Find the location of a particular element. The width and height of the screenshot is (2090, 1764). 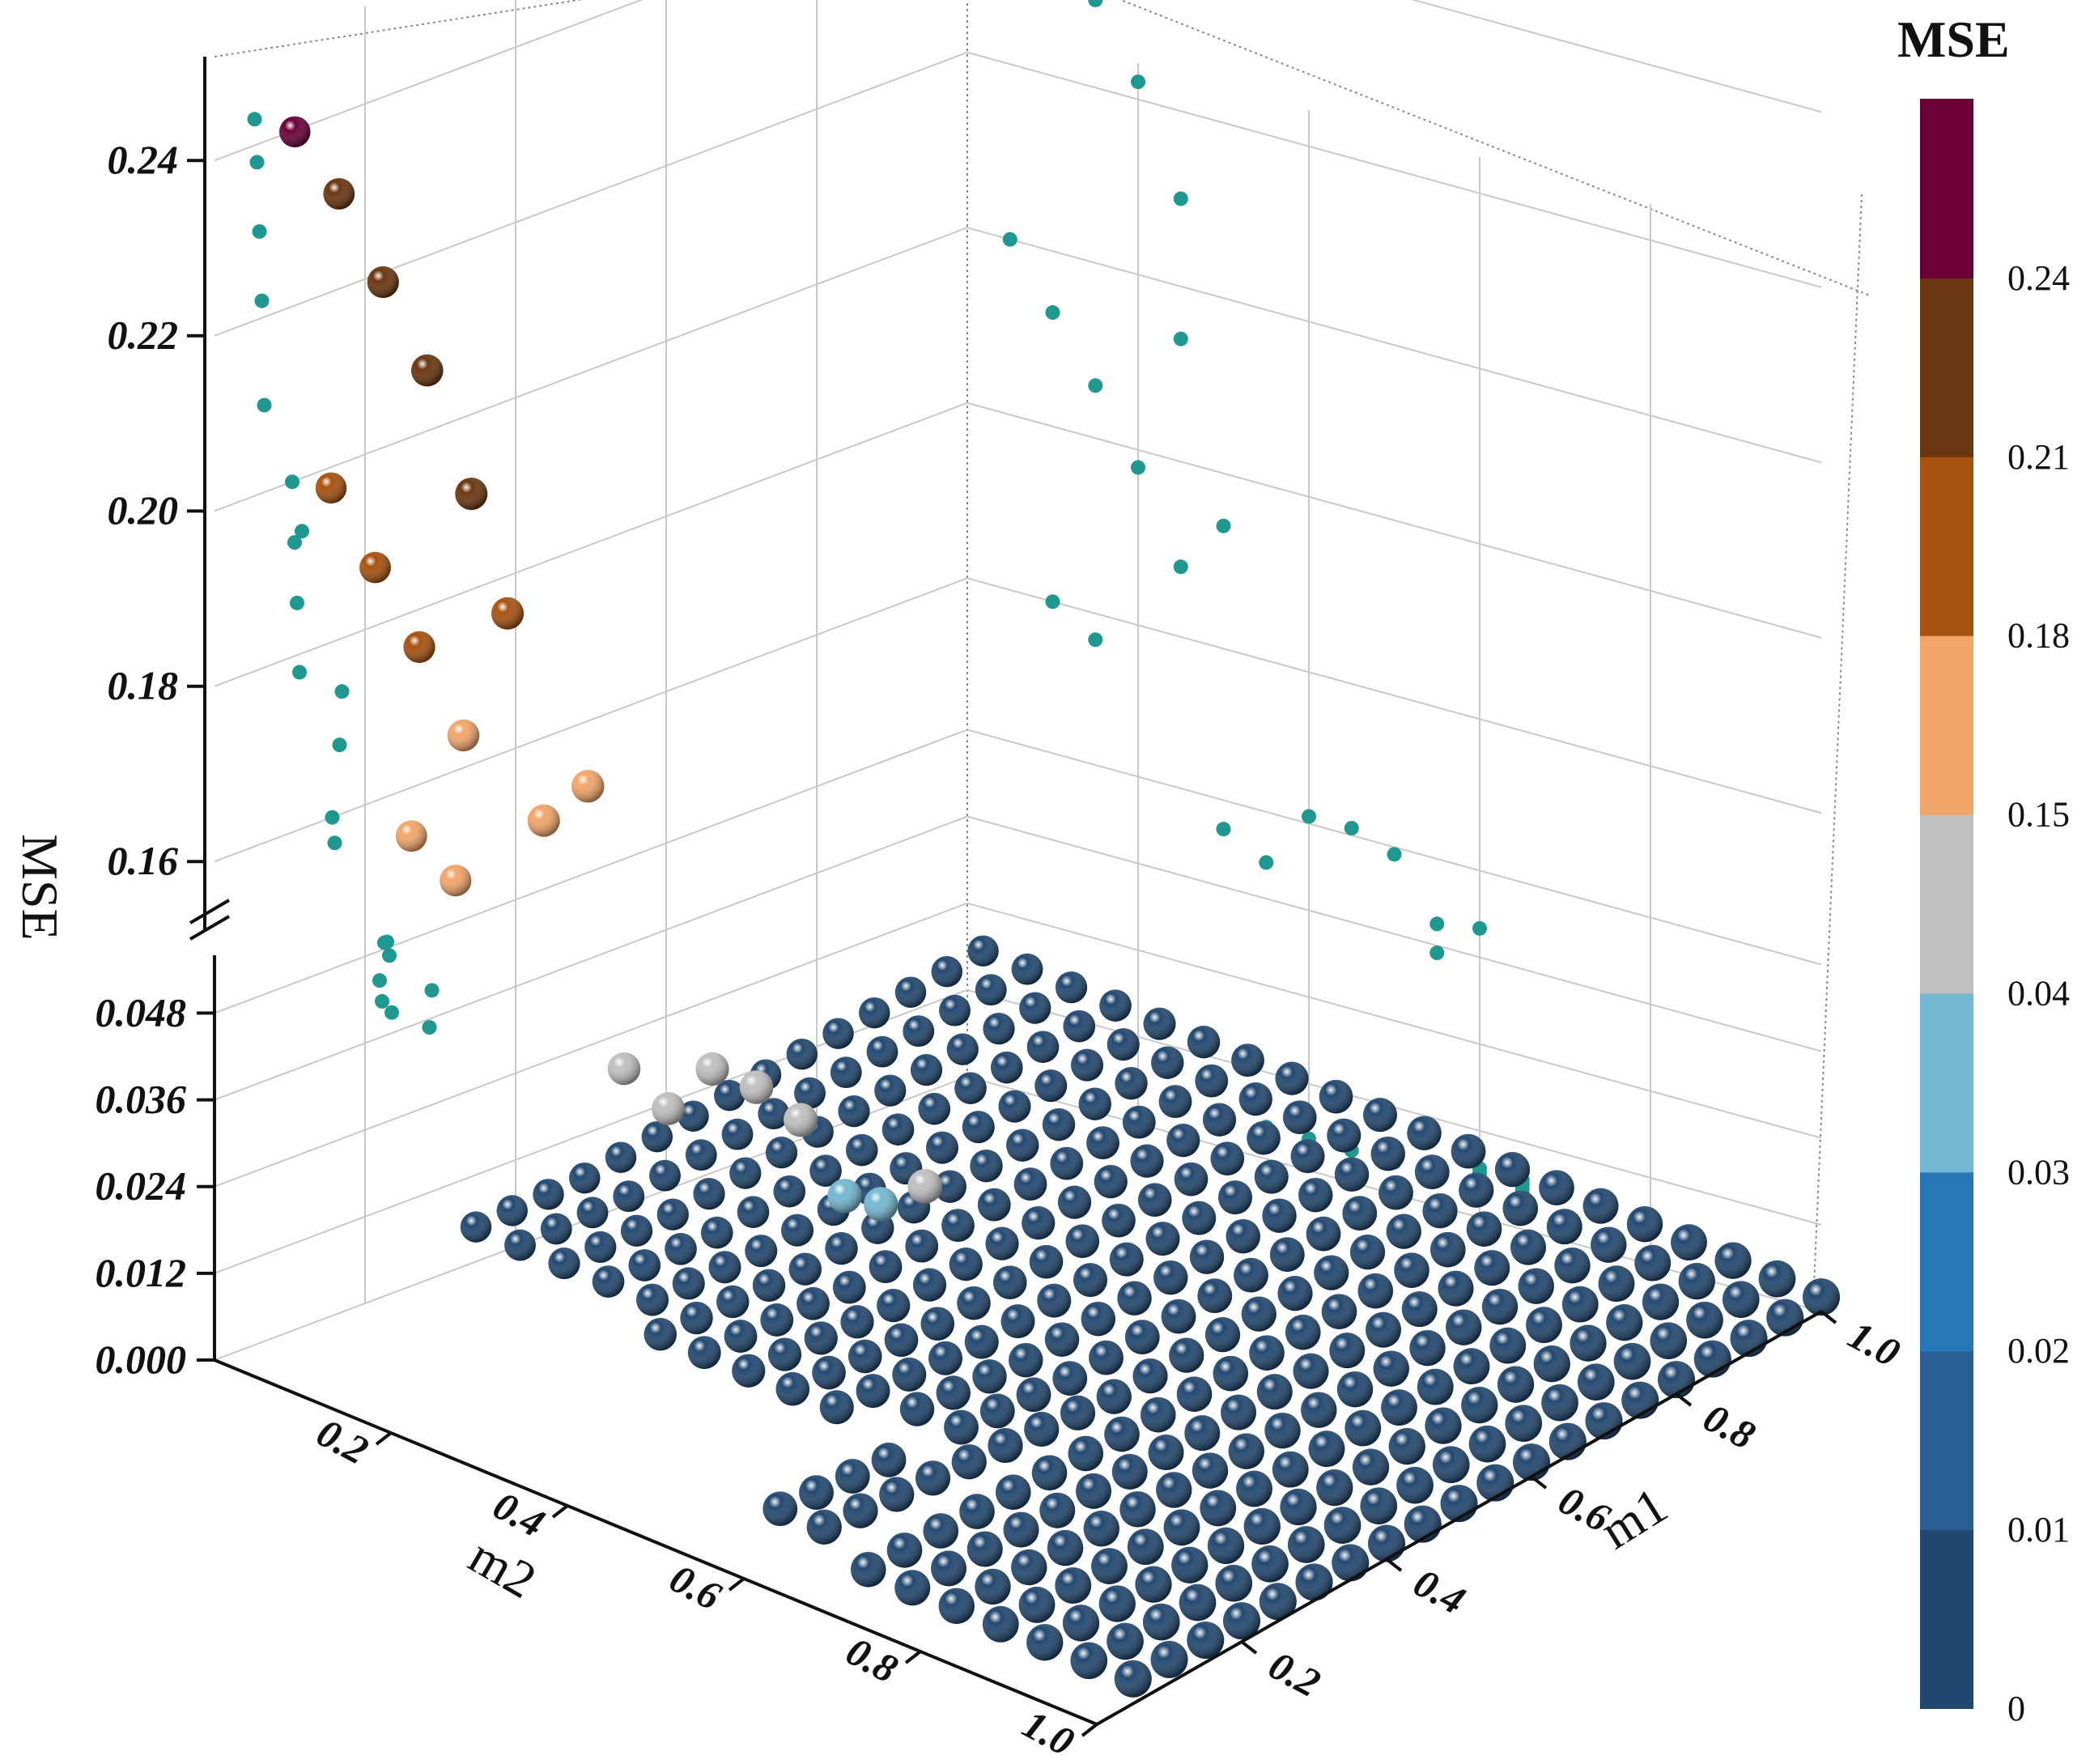

z-tick-label: 0.22 is located at coordinates (143, 335).